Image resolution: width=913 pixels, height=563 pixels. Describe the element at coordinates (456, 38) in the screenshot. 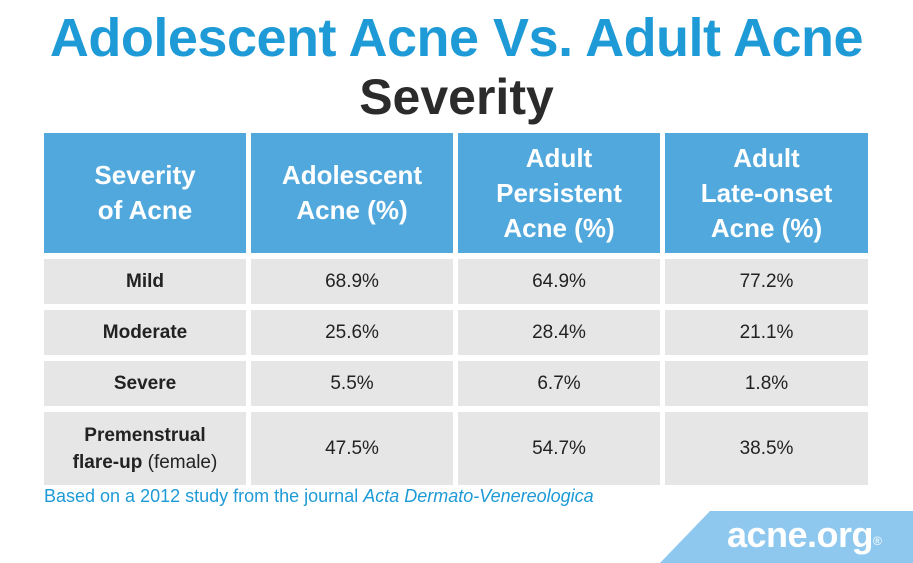

I see `page-title: Adolescent Acne Vs. Adult Acne` at that location.